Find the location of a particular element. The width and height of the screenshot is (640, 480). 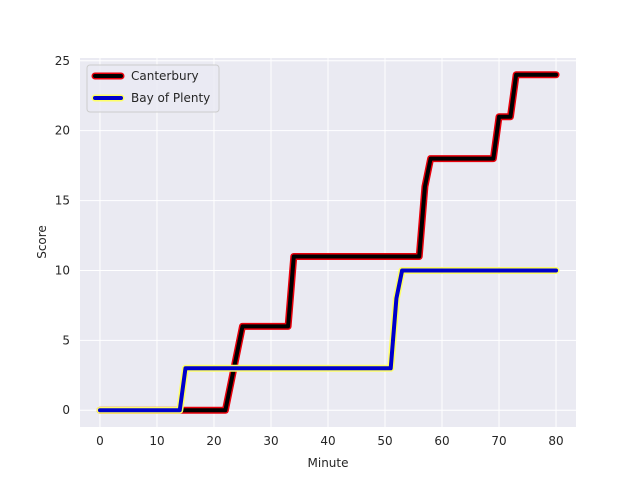

x-axis-title: Minute is located at coordinates (328, 463).